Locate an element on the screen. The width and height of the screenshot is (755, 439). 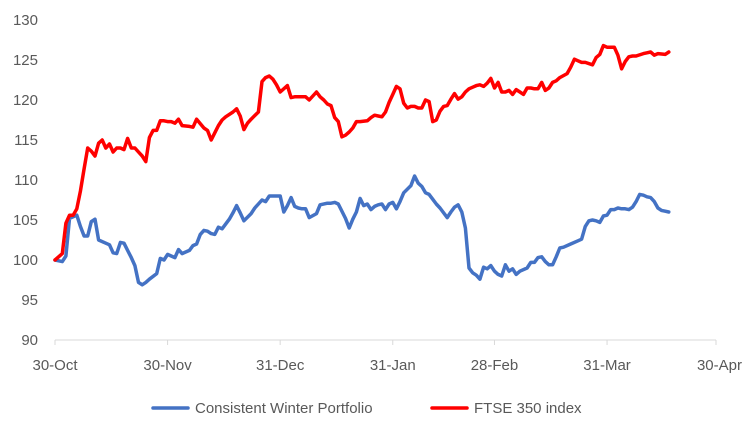
y-tick-label: 115 is located at coordinates (26, 140).